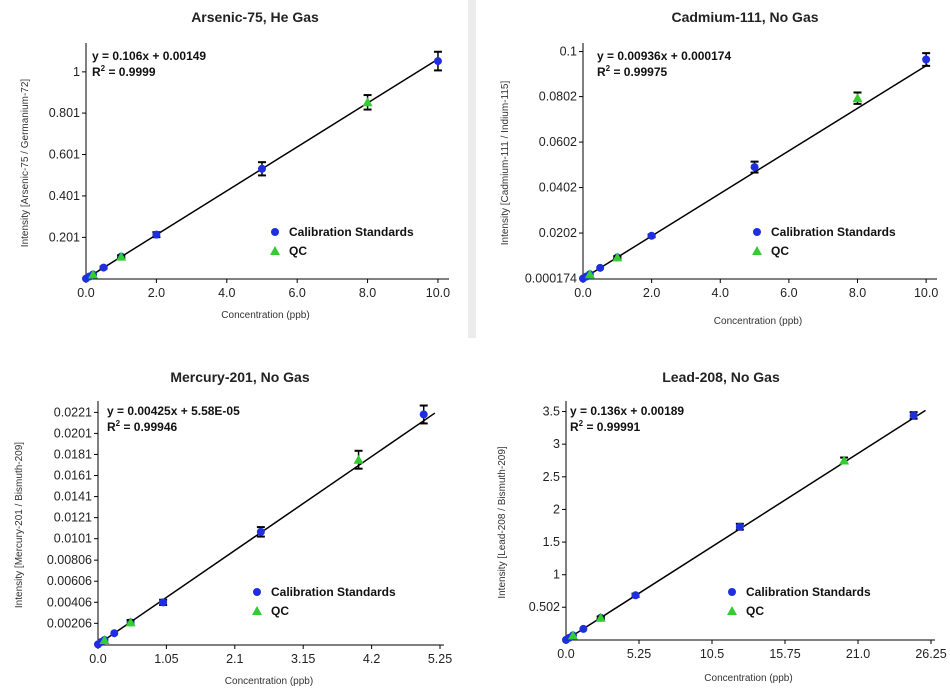 This screenshot has height=691, width=950. Describe the element at coordinates (712, 654) in the screenshot. I see `x-tick-label: 10.5` at that location.